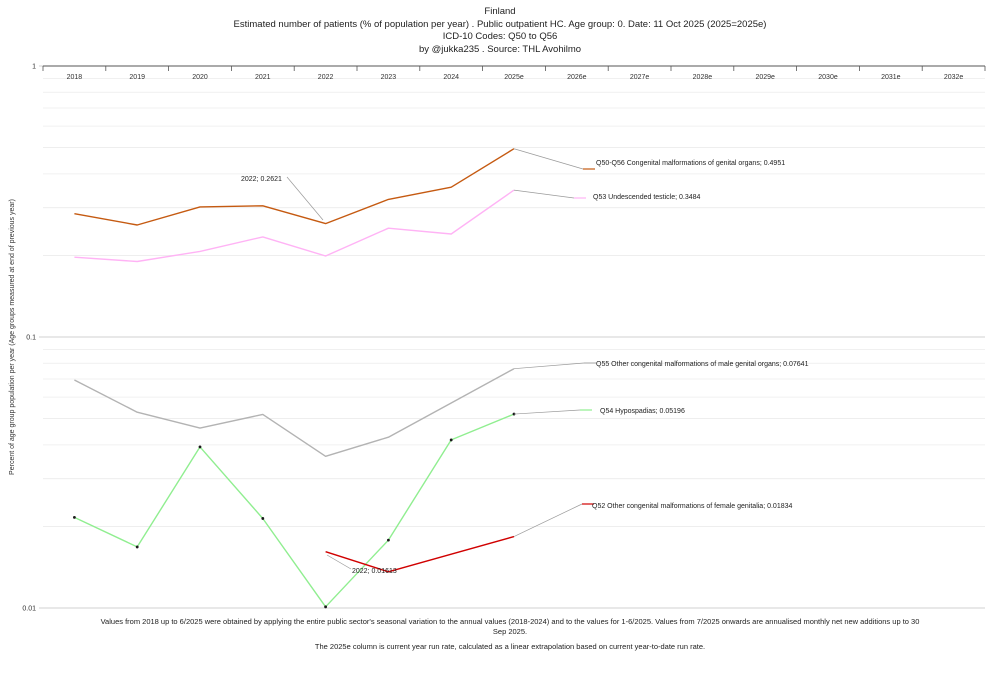 The image size is (1000, 673). Describe the element at coordinates (828, 77) in the screenshot. I see `x-tick-label: 2030e` at that location.